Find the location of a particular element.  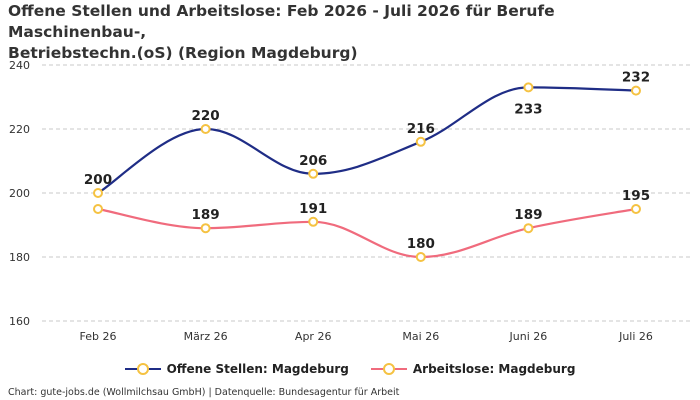

data-label-offene-stellen: 220 is located at coordinates (206, 116).